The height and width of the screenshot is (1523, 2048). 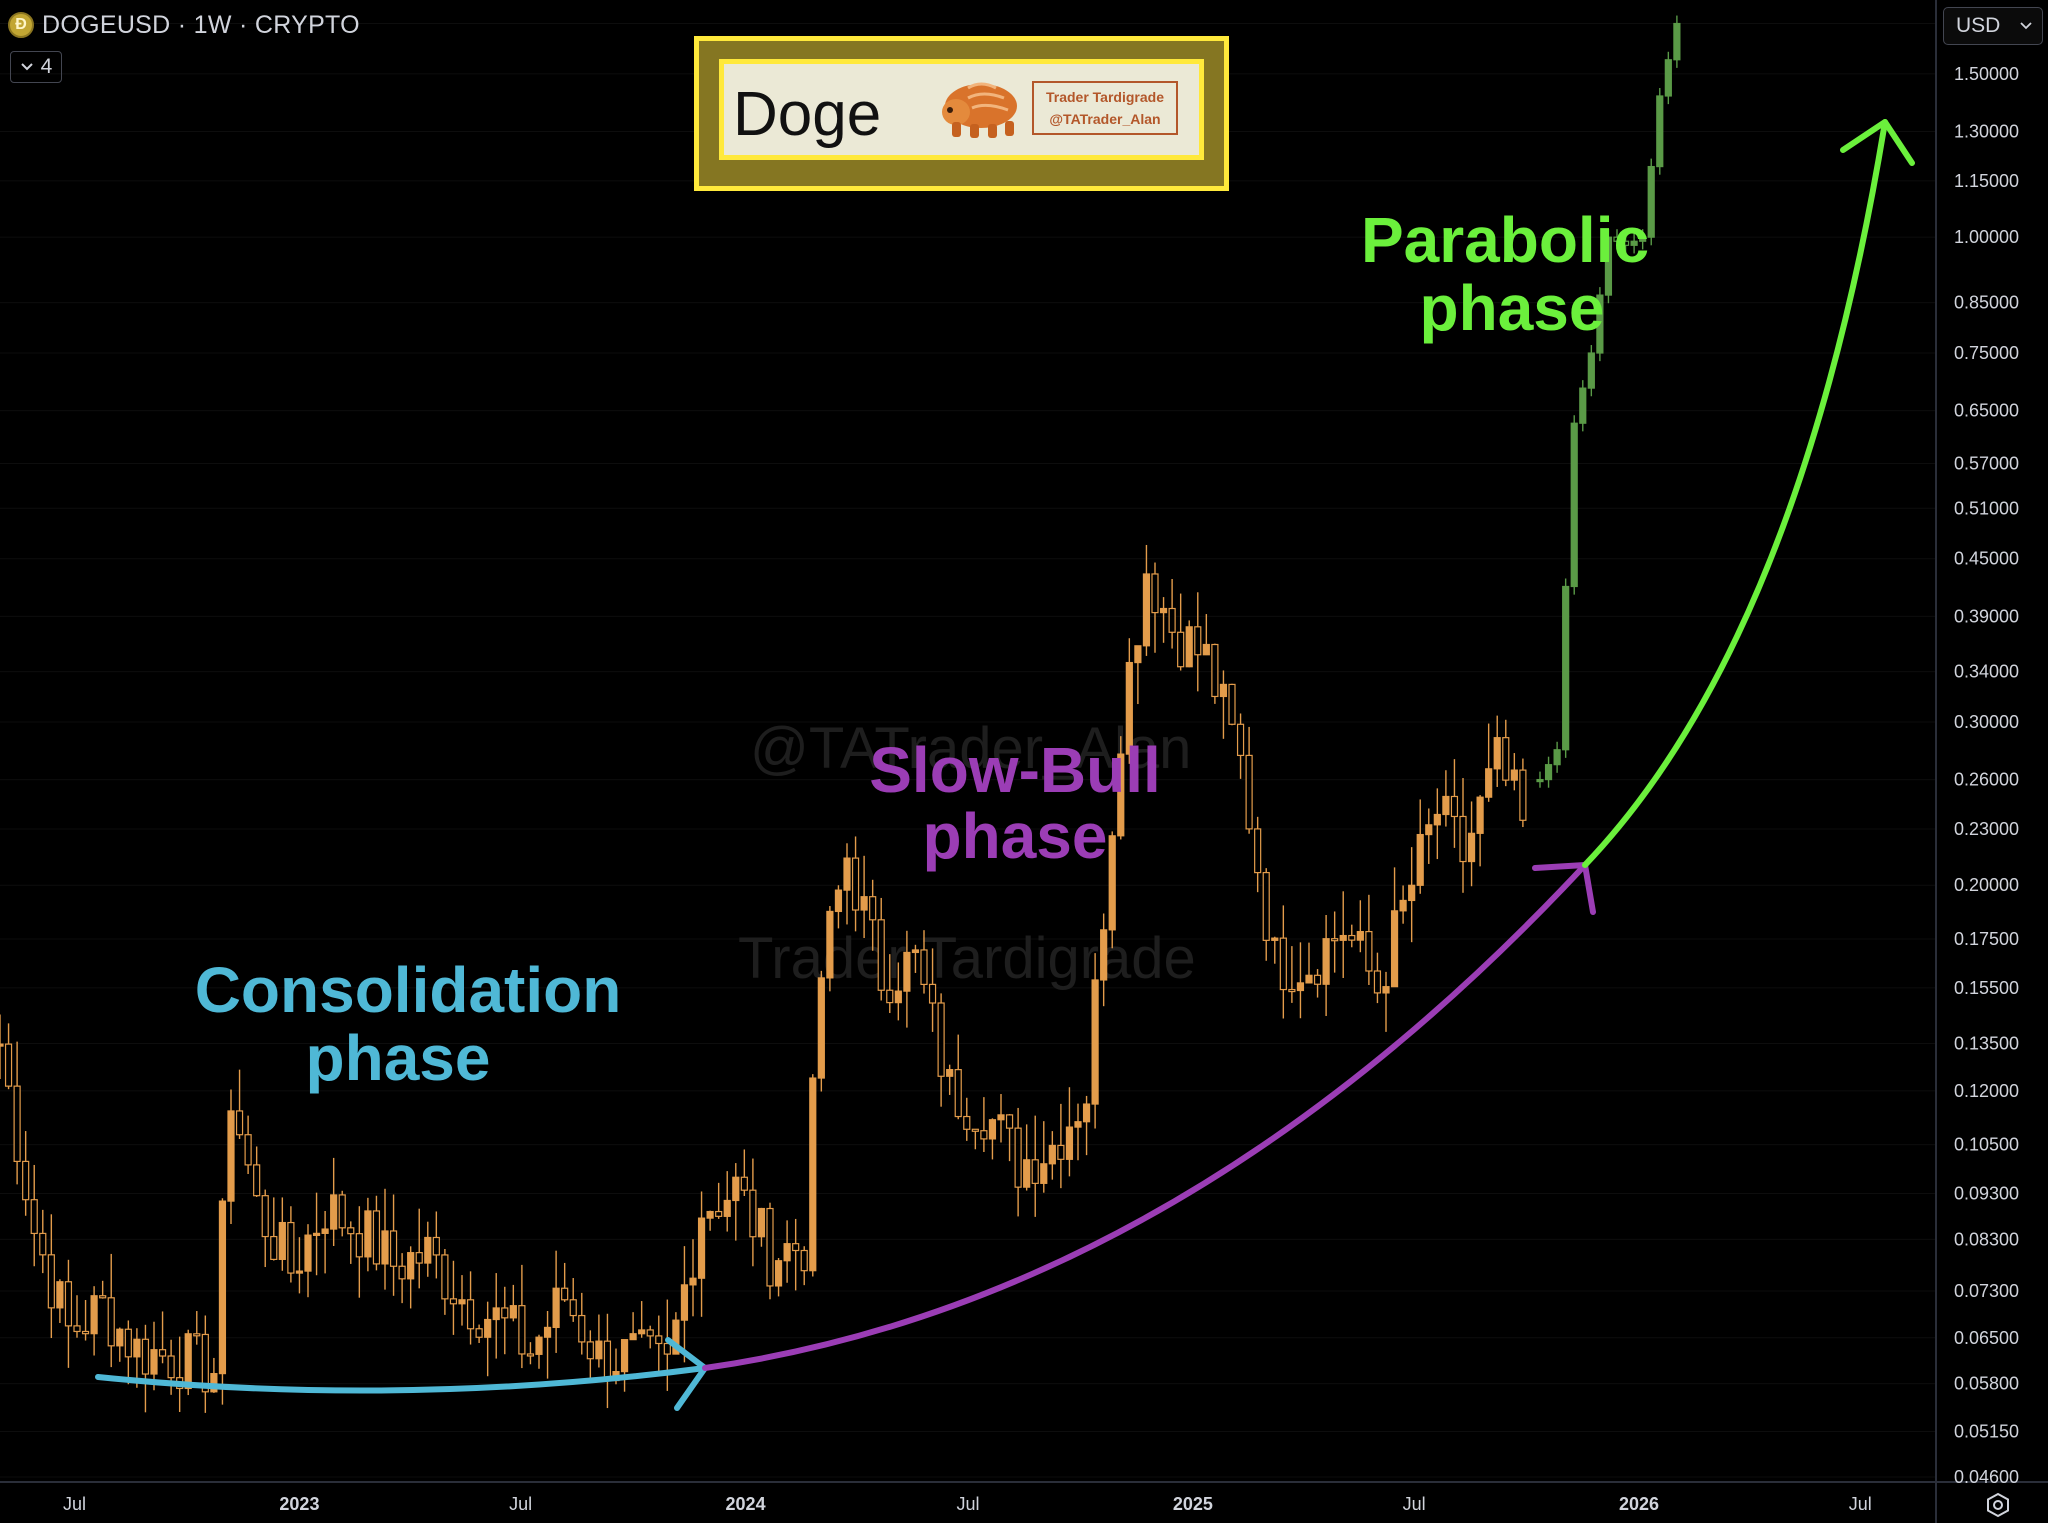 What do you see at coordinates (184, 25) in the screenshot?
I see `symbol-header: Ð DOGEUSD · 1W · CRYPTO` at bounding box center [184, 25].